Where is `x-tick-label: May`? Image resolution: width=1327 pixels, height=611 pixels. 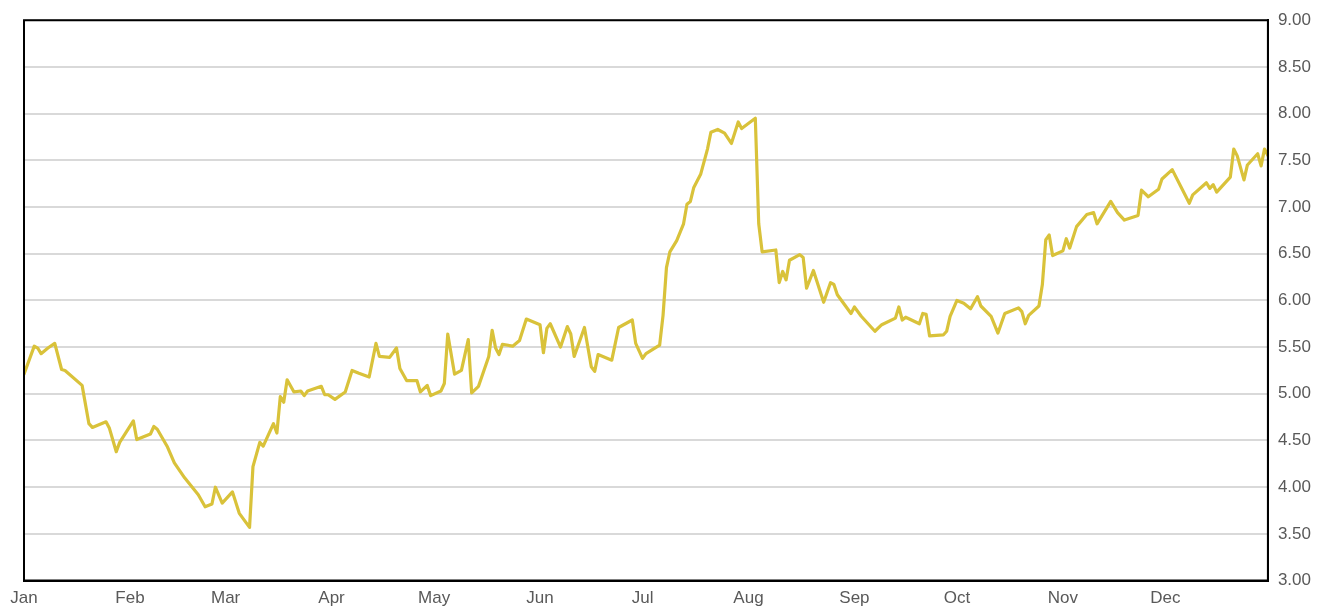 x-tick-label: May is located at coordinates (434, 598).